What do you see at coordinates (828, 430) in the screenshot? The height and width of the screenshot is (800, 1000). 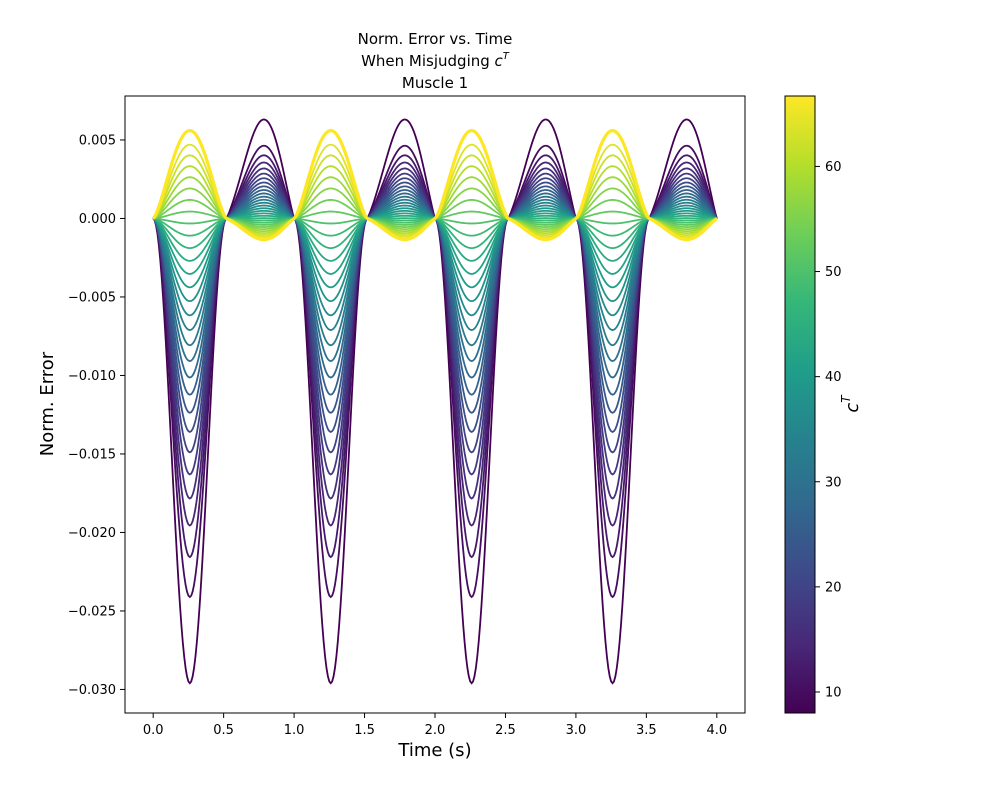 I see `colorbar-ticks: 10 20 30 40 50 60` at bounding box center [828, 430].